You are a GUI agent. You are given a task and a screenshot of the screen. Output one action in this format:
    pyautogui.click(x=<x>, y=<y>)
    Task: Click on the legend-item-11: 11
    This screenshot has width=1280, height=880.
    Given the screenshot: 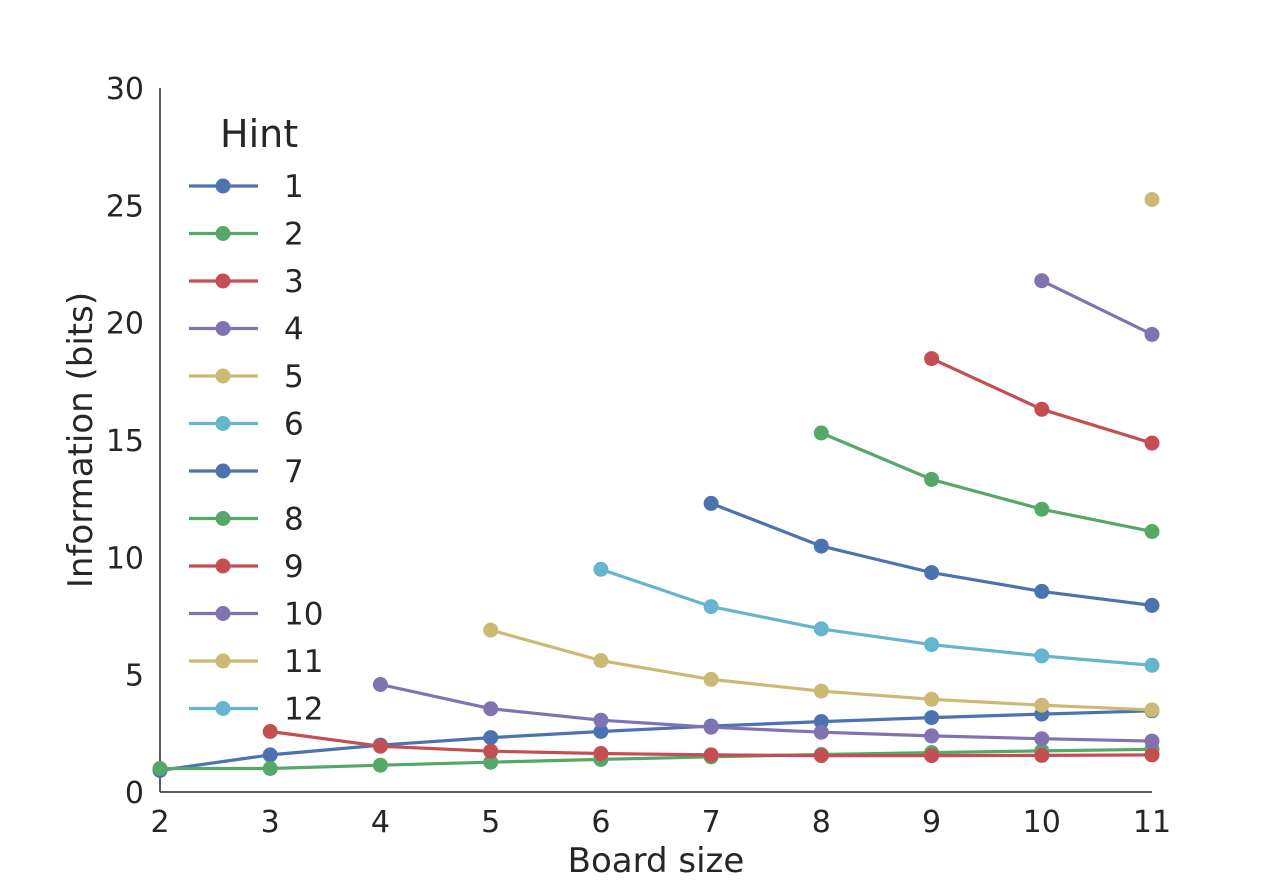 What is the action you would take?
    pyautogui.click(x=256, y=662)
    